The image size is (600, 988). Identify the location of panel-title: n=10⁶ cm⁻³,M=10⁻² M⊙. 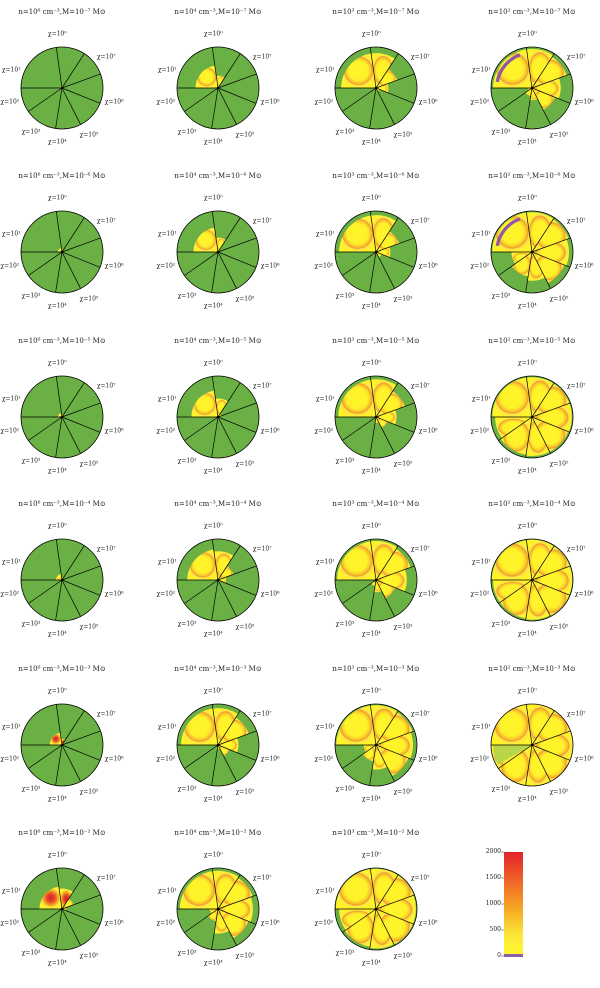
(62, 833).